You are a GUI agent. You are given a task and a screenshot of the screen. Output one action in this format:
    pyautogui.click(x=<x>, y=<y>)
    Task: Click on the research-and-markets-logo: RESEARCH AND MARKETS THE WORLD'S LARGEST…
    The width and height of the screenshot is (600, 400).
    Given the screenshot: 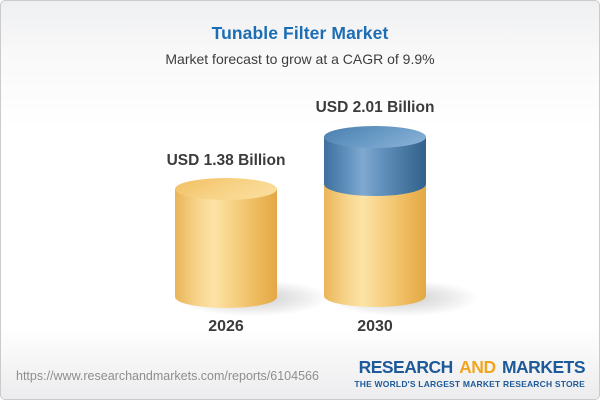 What is the action you would take?
    pyautogui.click(x=470, y=373)
    